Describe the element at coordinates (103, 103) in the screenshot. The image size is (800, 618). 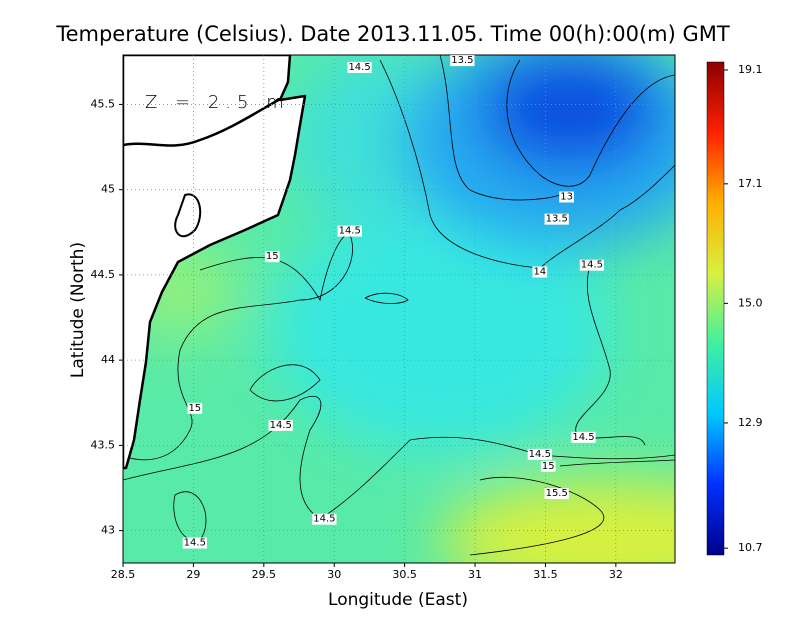
I see `y-tick-label: 45.5` at that location.